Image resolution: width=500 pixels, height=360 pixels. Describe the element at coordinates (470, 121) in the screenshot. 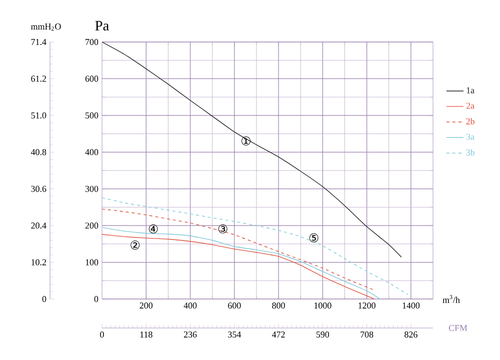

I see `legend-label: 2b` at that location.